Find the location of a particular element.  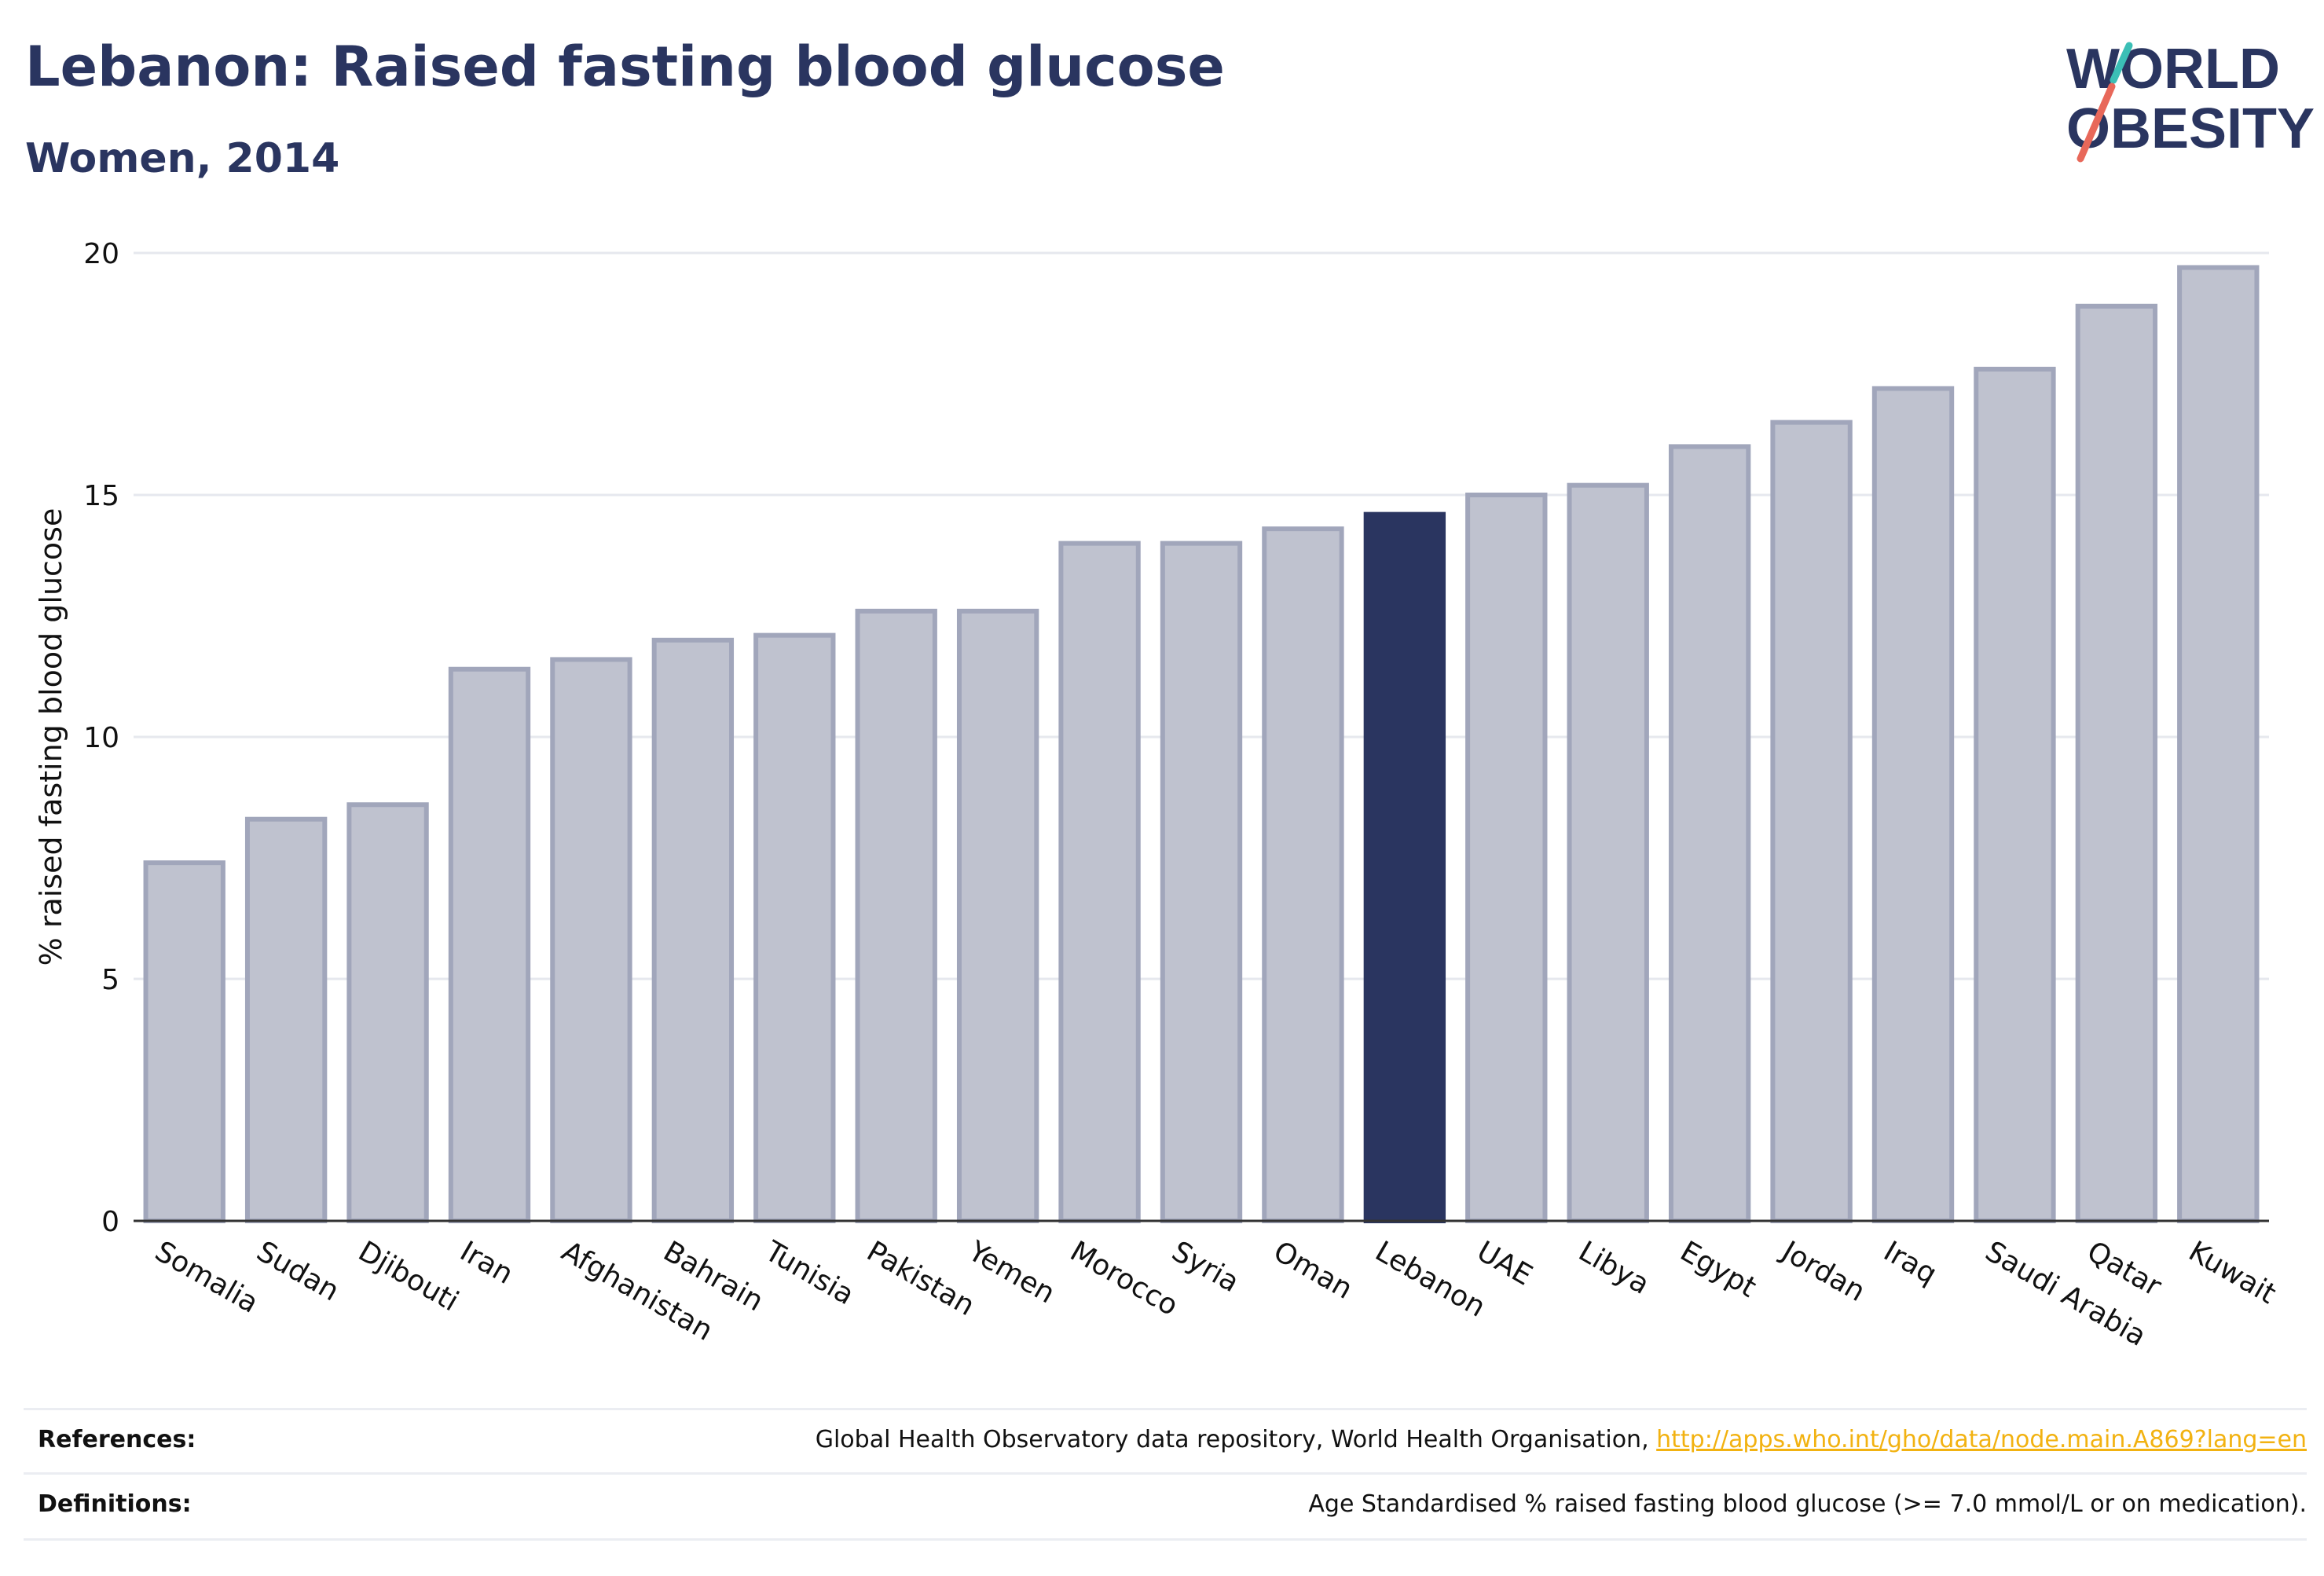

x-tick-label: Libya is located at coordinates (1614, 1268).